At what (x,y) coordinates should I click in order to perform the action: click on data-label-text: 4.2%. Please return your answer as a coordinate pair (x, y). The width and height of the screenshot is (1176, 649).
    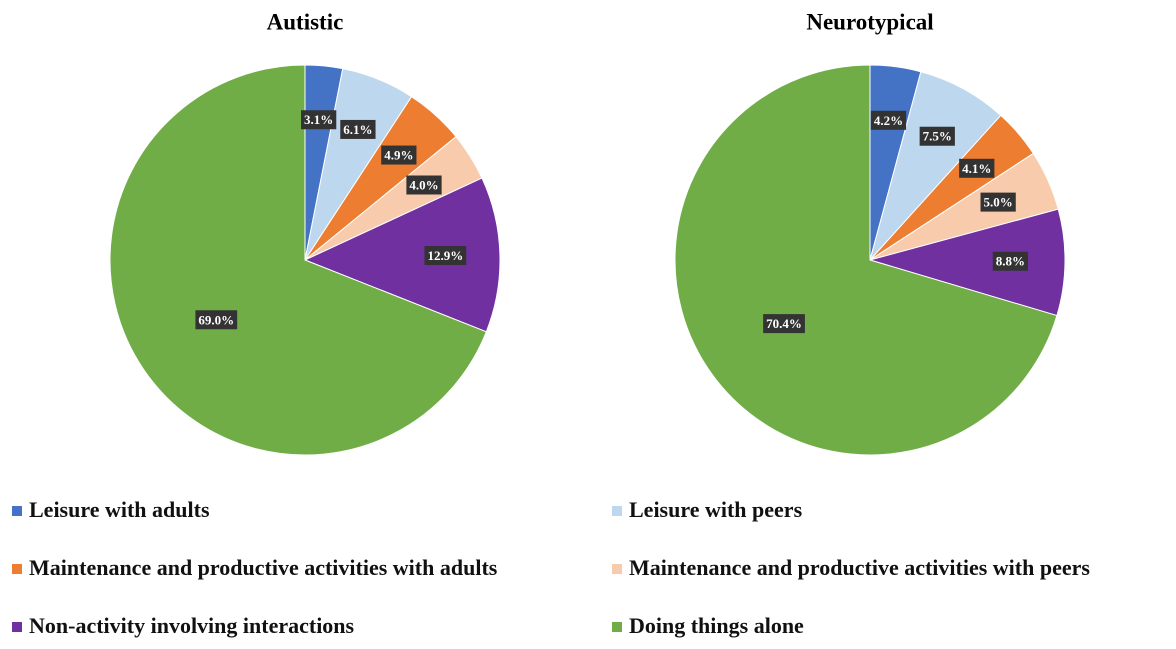
    Looking at the image, I should click on (888, 120).